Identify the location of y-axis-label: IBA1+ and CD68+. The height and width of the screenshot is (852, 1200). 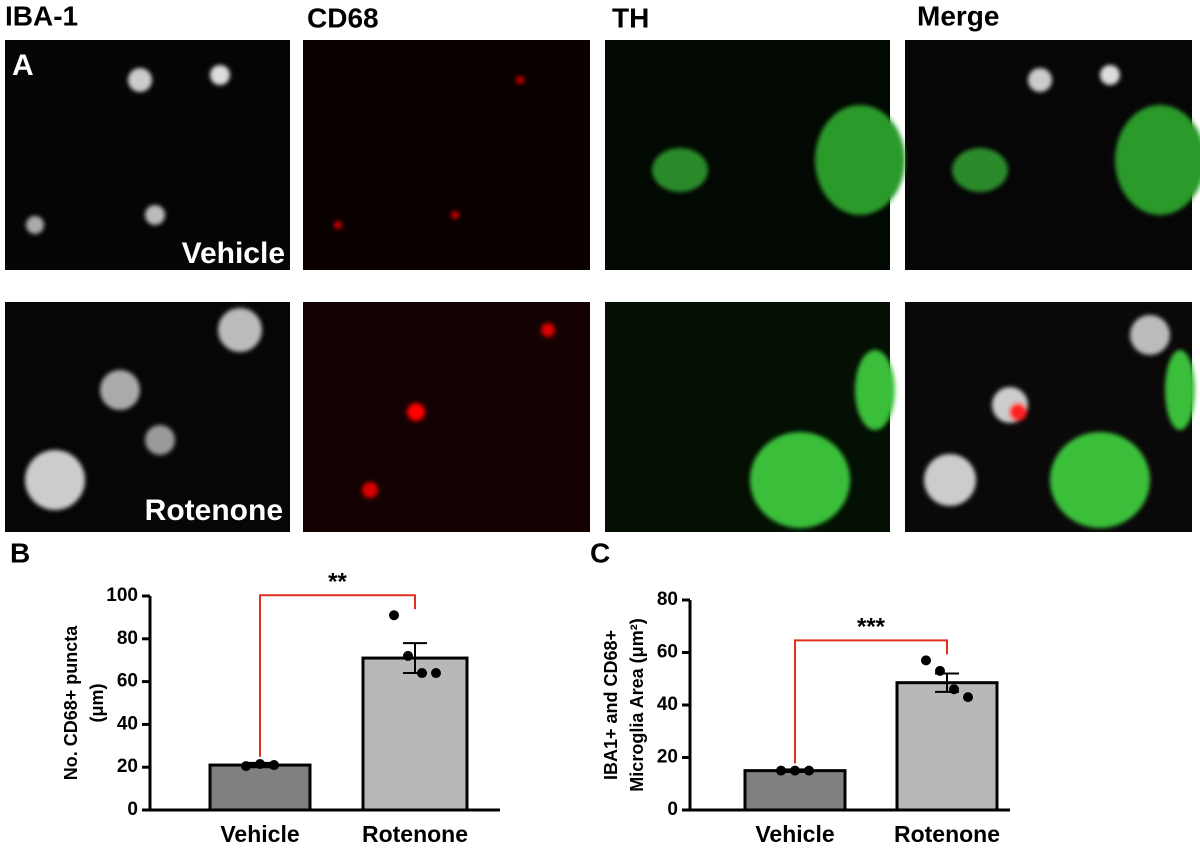
(611, 705).